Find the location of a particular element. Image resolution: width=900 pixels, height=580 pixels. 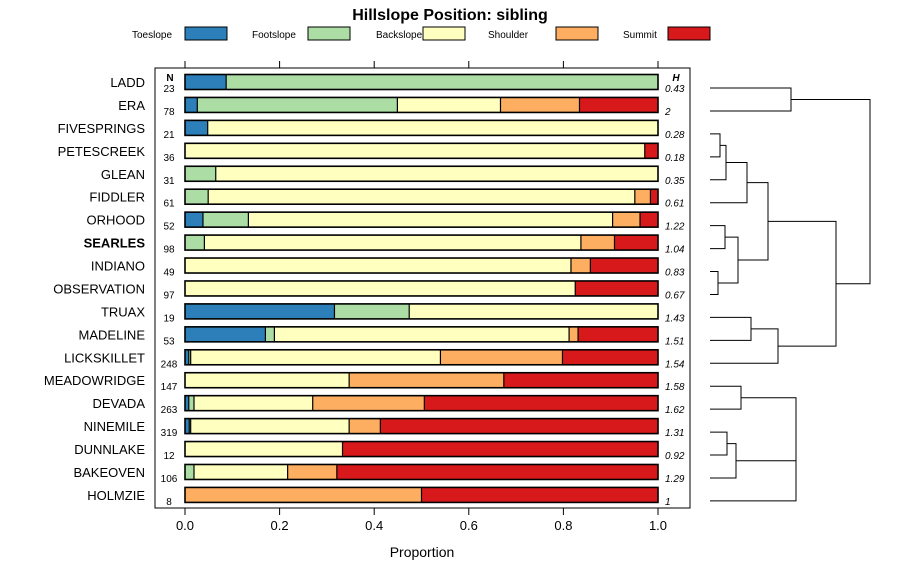

row-label: BAKEOVEN is located at coordinates (109, 472).